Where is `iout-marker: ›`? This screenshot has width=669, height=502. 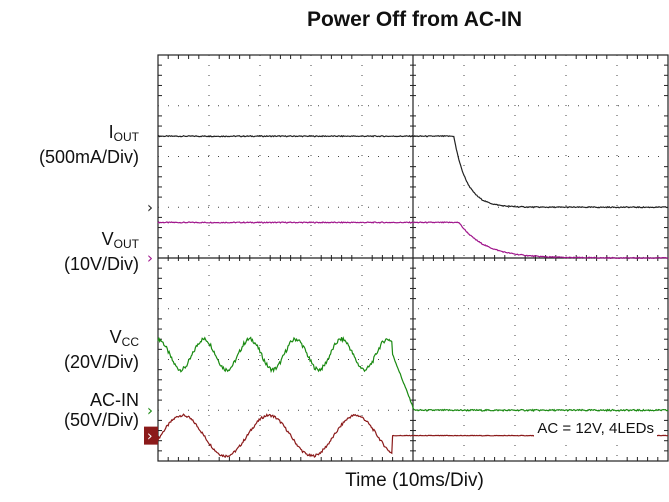 iout-marker: › is located at coordinates (150, 207).